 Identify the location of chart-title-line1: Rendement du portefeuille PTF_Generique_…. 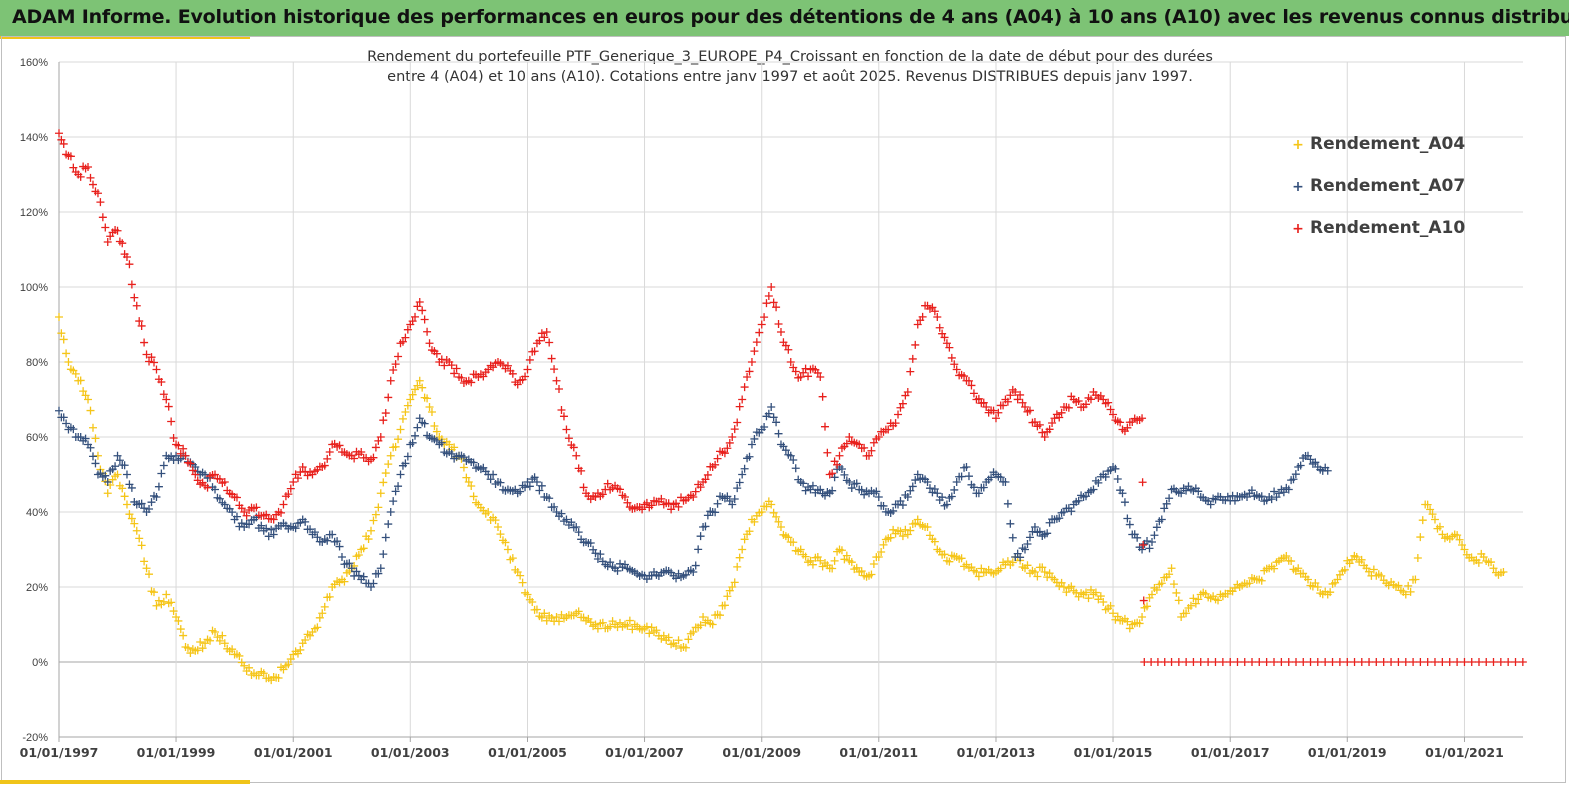
(790, 57).